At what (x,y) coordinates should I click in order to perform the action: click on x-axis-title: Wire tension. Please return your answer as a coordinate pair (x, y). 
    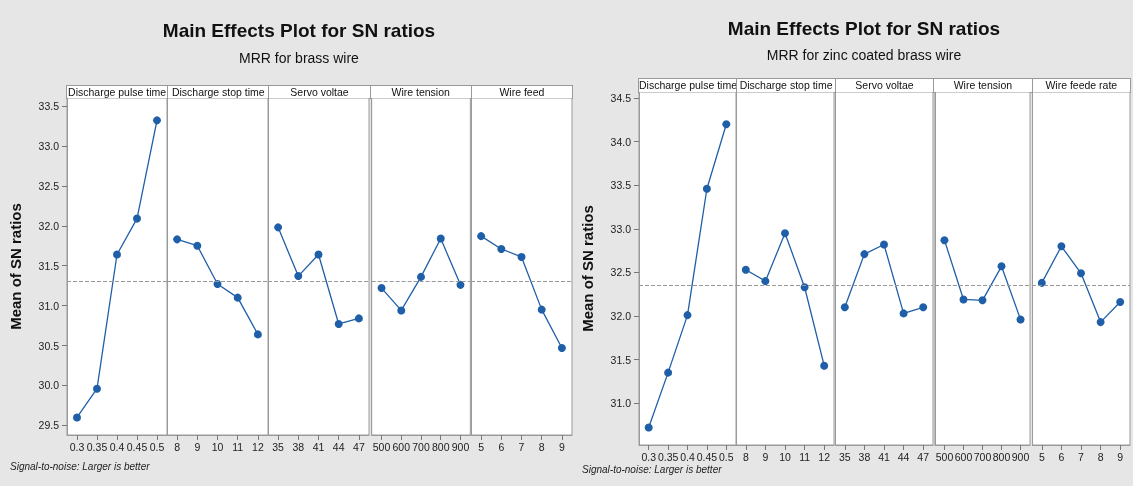
    Looking at the image, I should click on (420, 92).